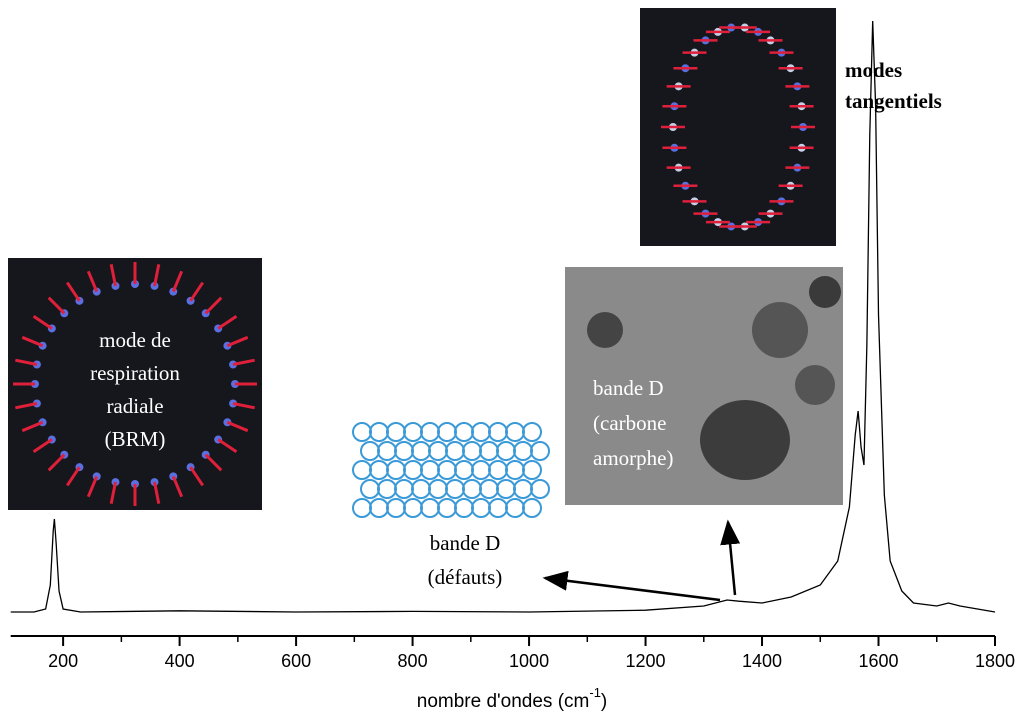 The width and height of the screenshot is (1026, 716). What do you see at coordinates (63, 661) in the screenshot?
I see `x-tick-label: 200` at bounding box center [63, 661].